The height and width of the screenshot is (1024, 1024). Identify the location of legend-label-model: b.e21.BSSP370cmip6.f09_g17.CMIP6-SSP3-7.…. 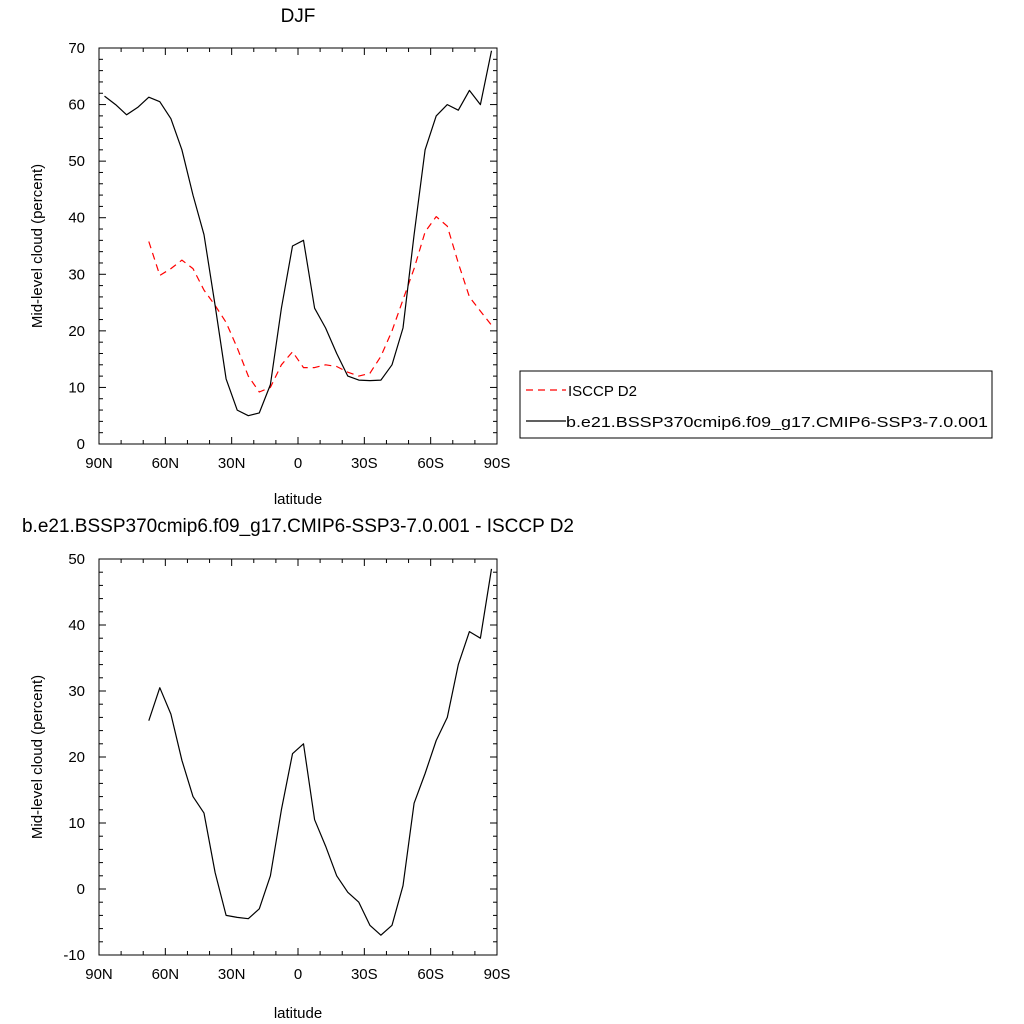
(777, 422).